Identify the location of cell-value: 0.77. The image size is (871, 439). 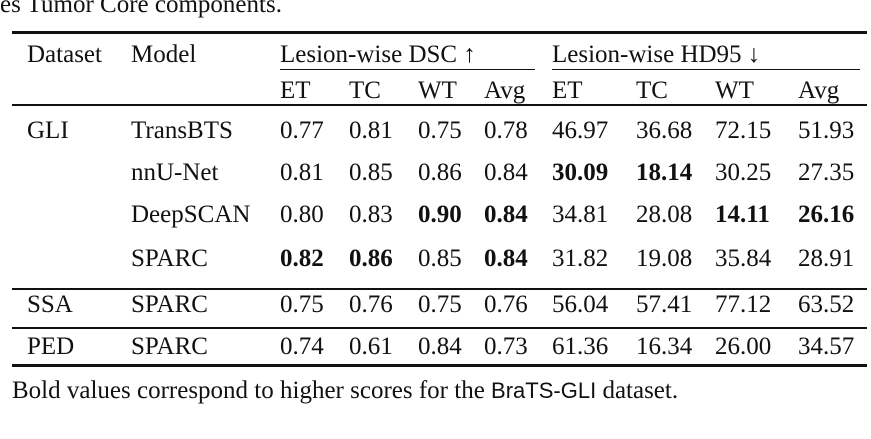
(302, 130).